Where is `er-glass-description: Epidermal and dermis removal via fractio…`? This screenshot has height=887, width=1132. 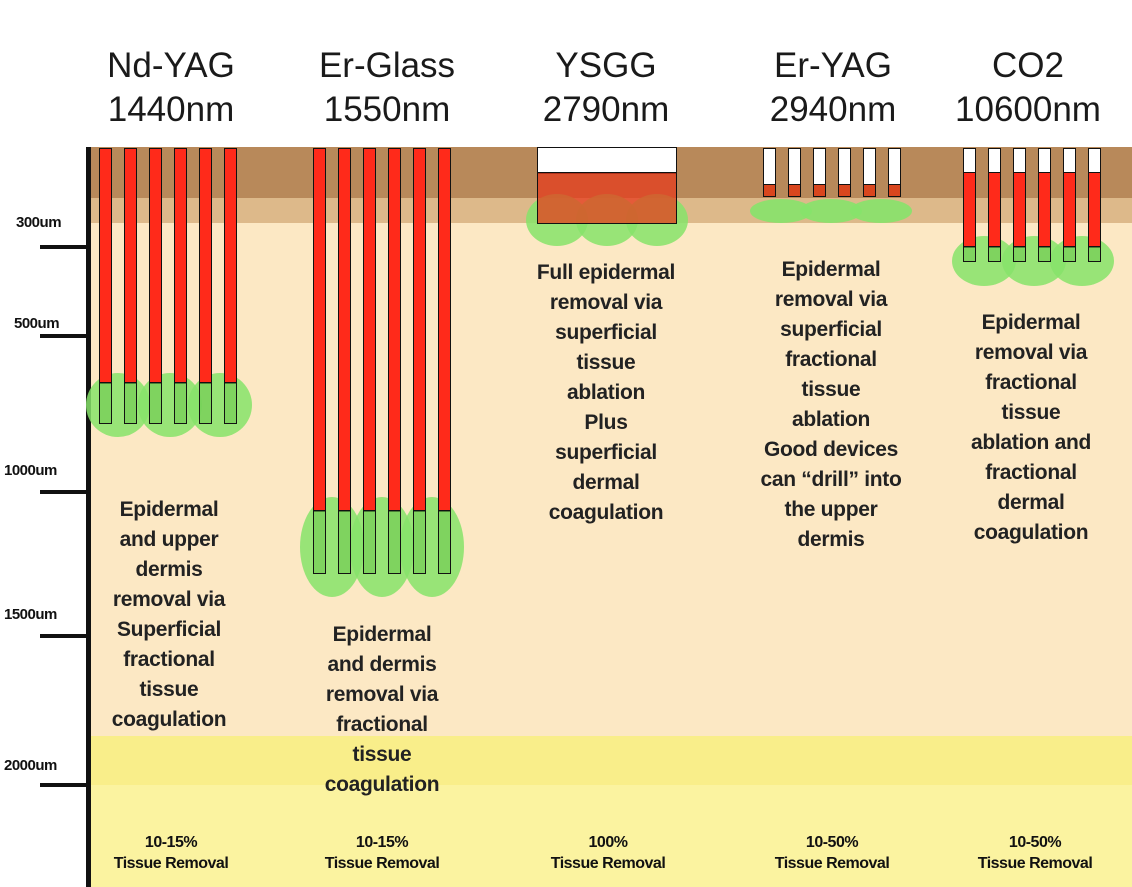
er-glass-description: Epidermal and dermis removal via fractio… is located at coordinates (382, 710).